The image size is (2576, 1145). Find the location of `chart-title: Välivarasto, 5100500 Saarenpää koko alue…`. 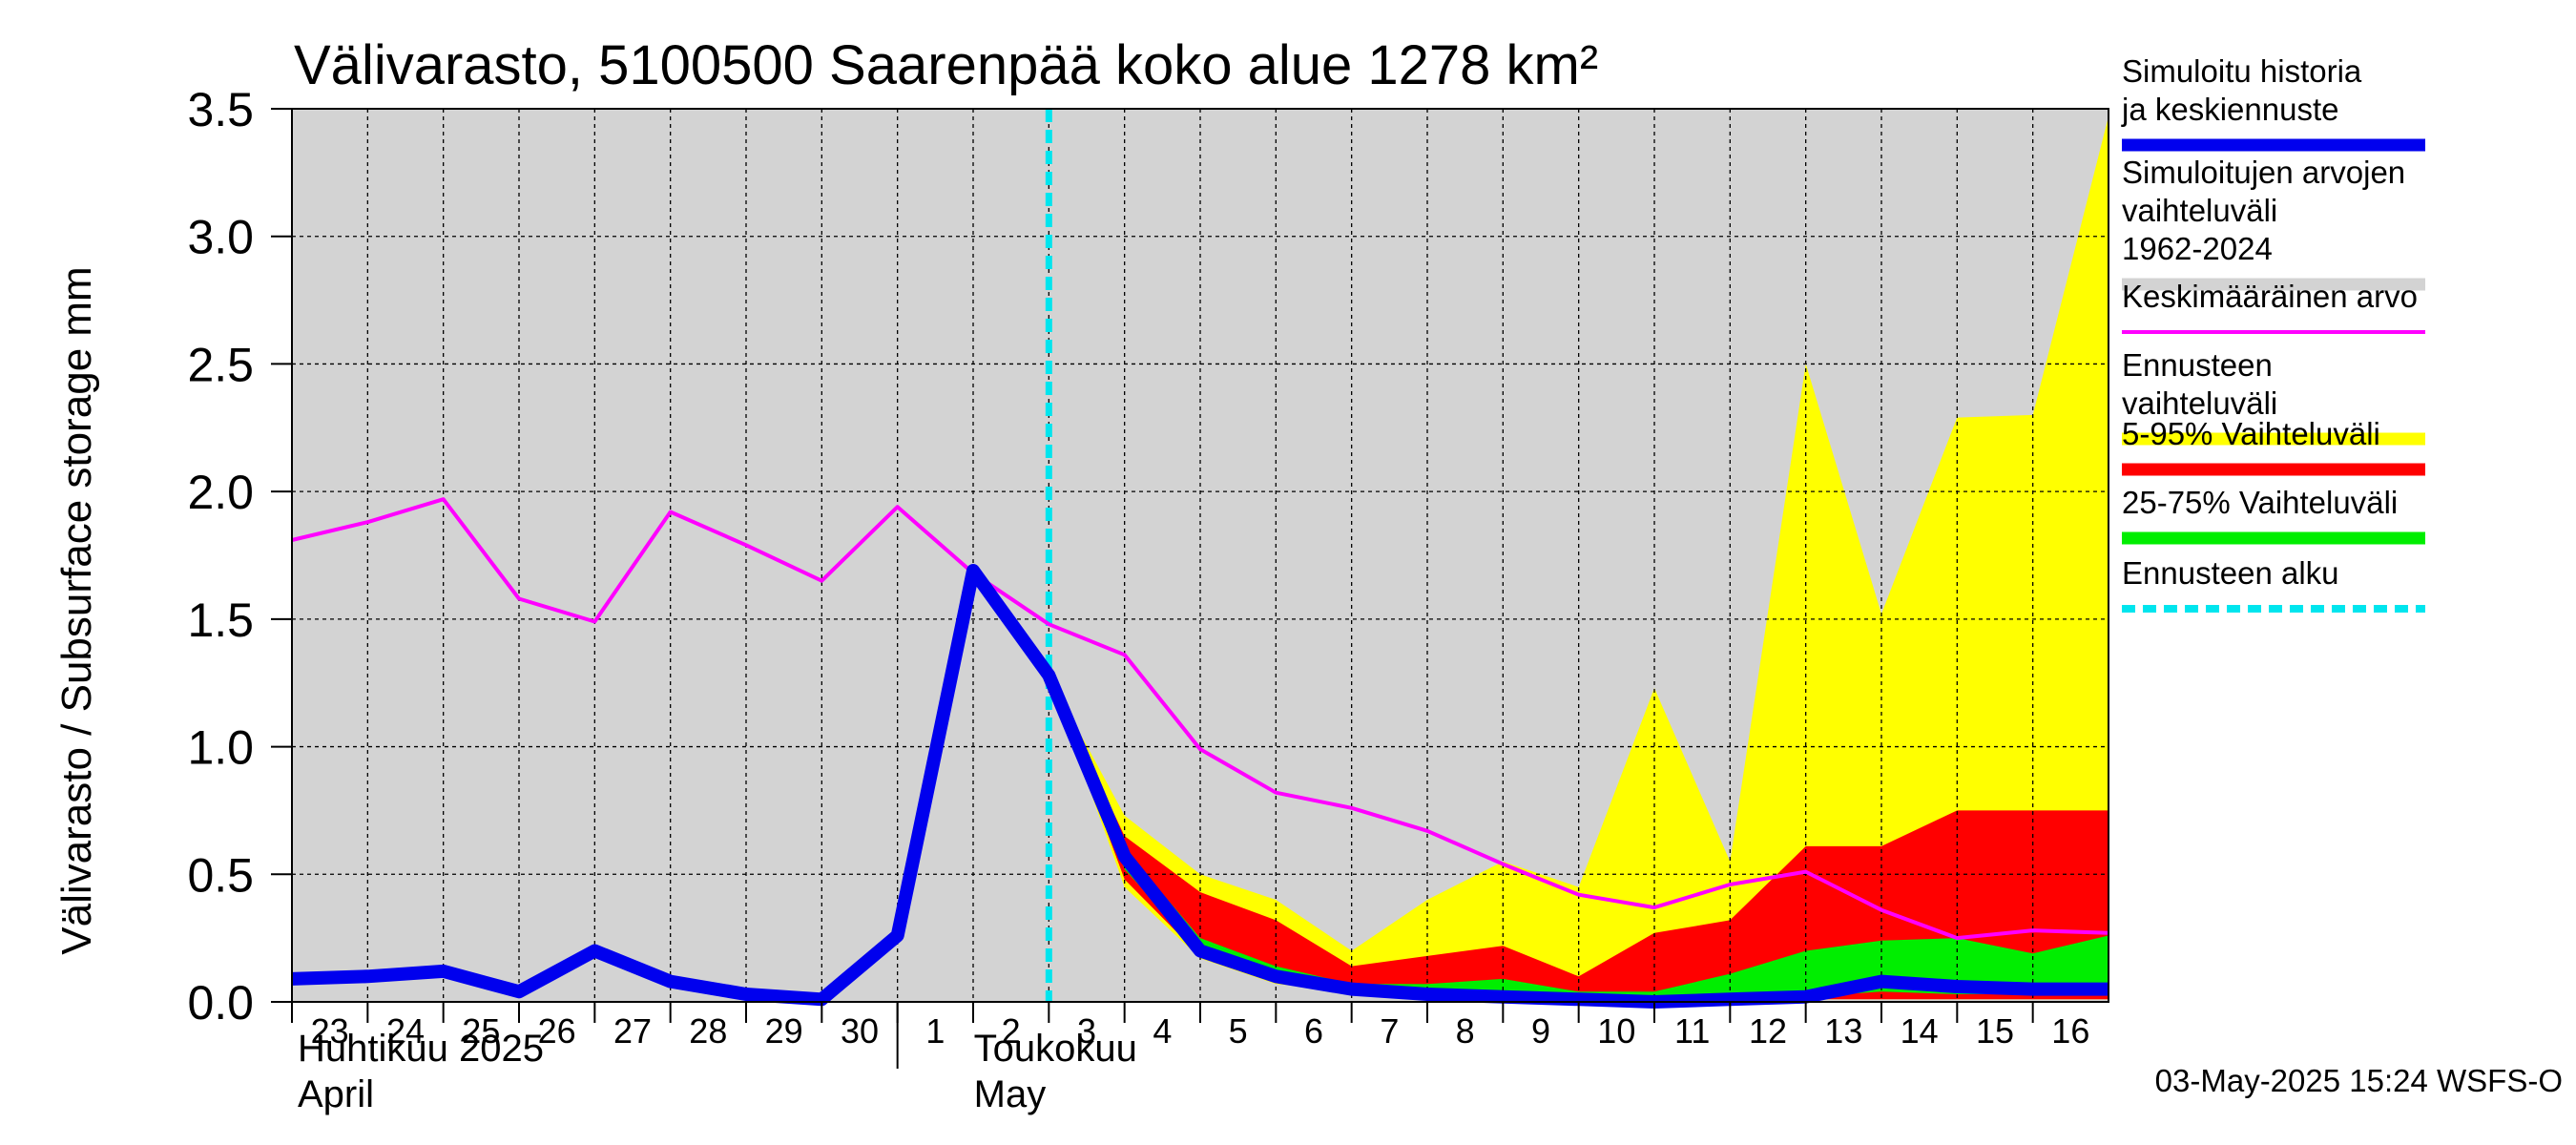

chart-title: Välivarasto, 5100500 Saarenpää koko alue… is located at coordinates (946, 65).